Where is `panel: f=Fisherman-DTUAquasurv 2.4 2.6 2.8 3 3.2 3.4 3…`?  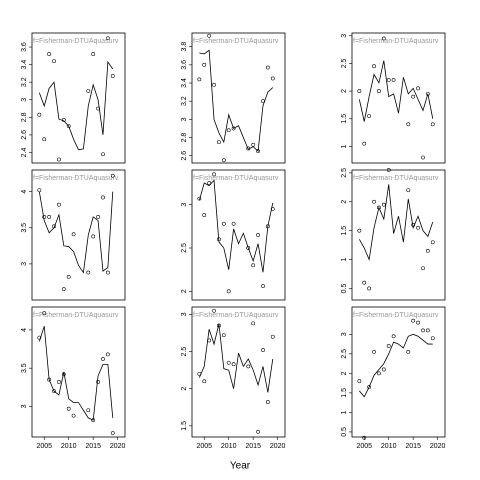
panel: f=Fisherman-DTUAquasurv 2.4 2.6 2.8 3 3.2 3.4 3… is located at coordinates (73, 98).